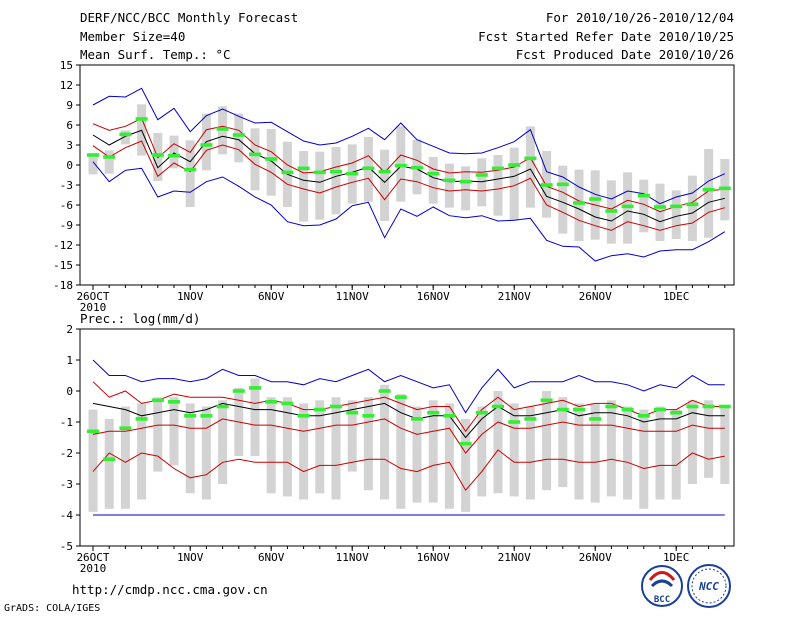 Image resolution: width=800 pixels, height=618 pixels. I want to click on precip-ytick-label: -5, so click(66, 546).